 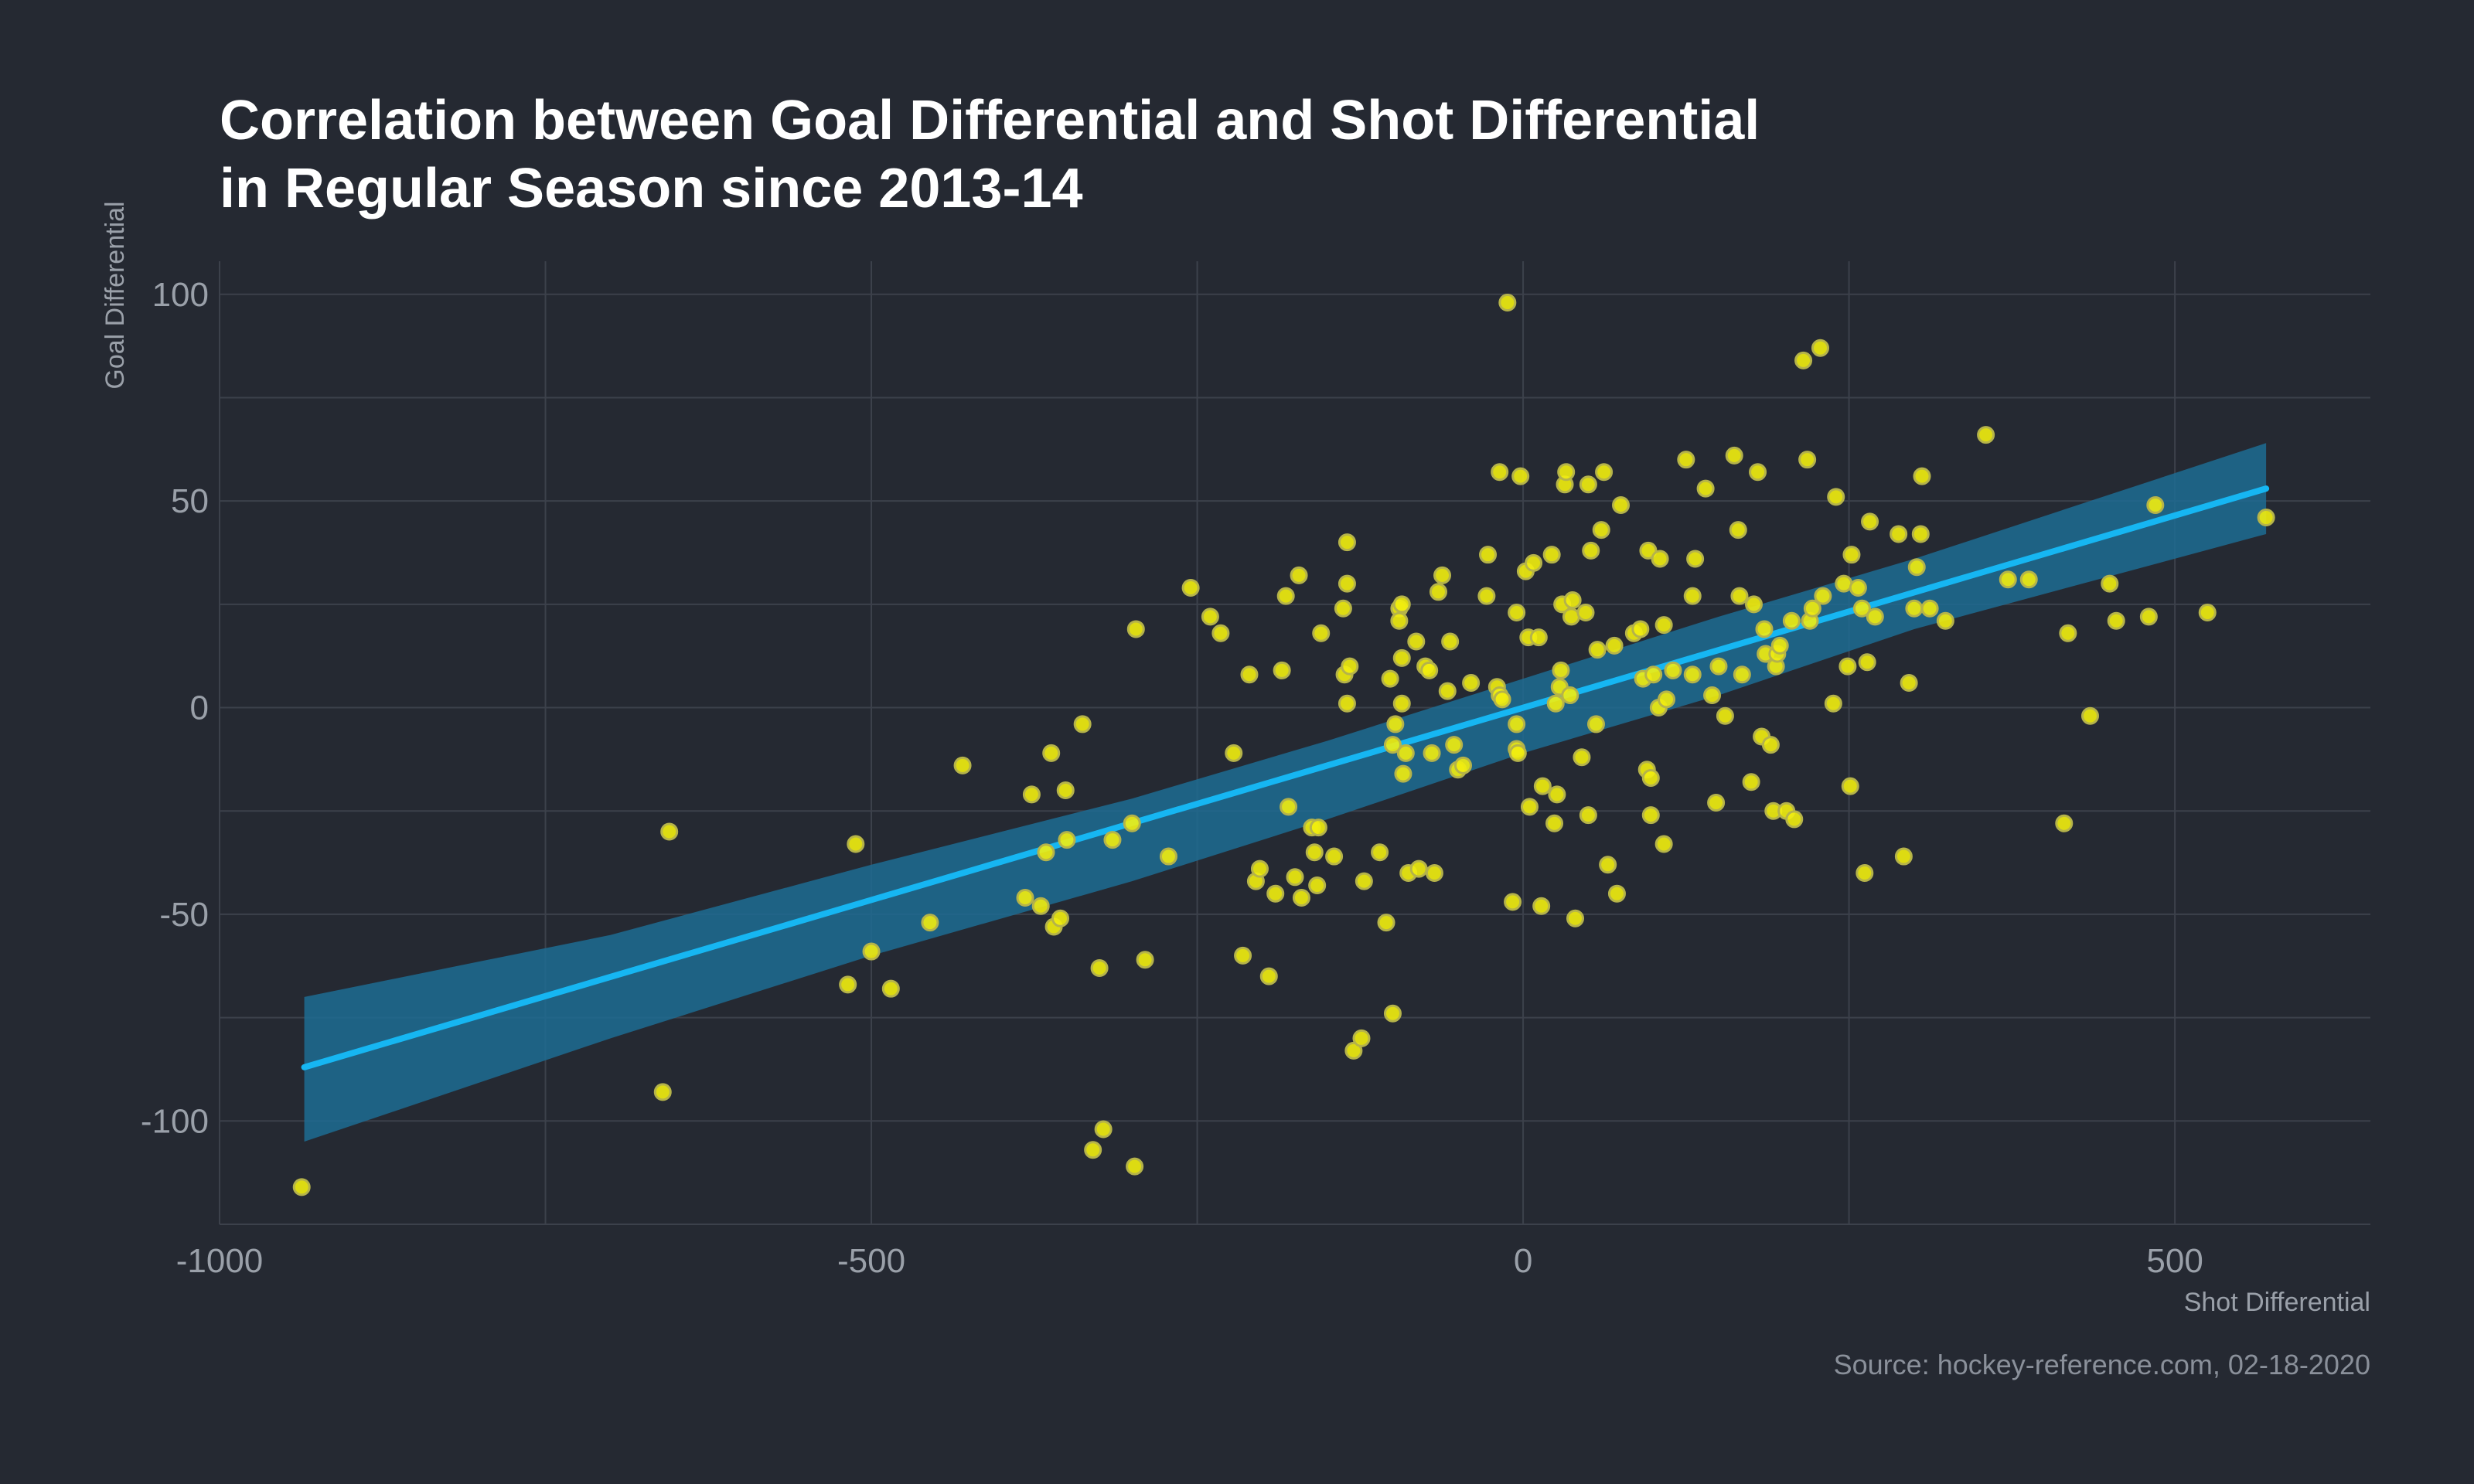 What do you see at coordinates (190, 501) in the screenshot?
I see `y-tick-label: 50` at bounding box center [190, 501].